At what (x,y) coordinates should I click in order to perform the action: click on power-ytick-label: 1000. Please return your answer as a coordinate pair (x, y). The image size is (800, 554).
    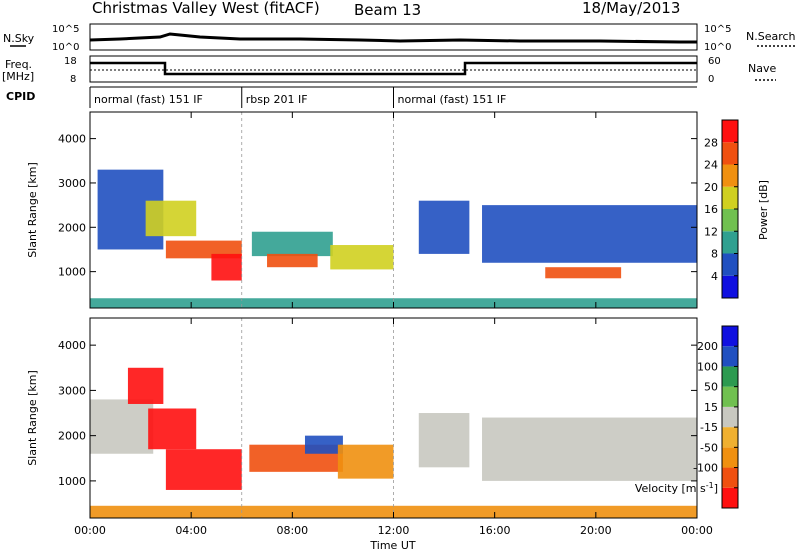
    Looking at the image, I should click on (72, 272).